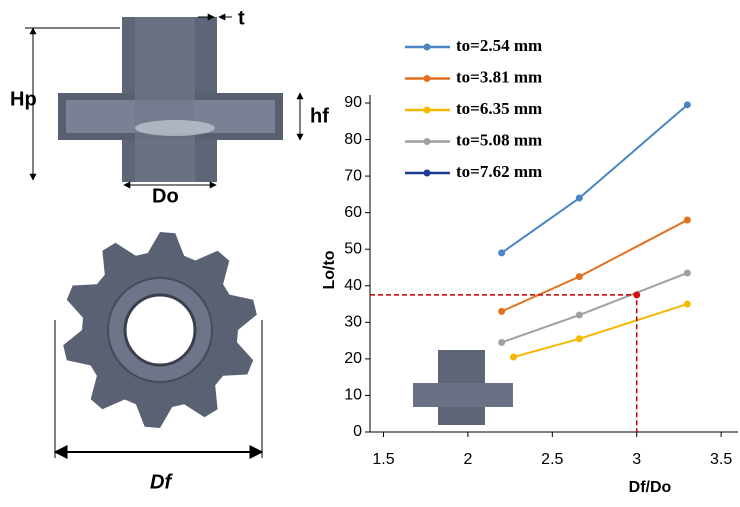 The height and width of the screenshot is (507, 740). I want to click on guide-line, so click(504, 363).